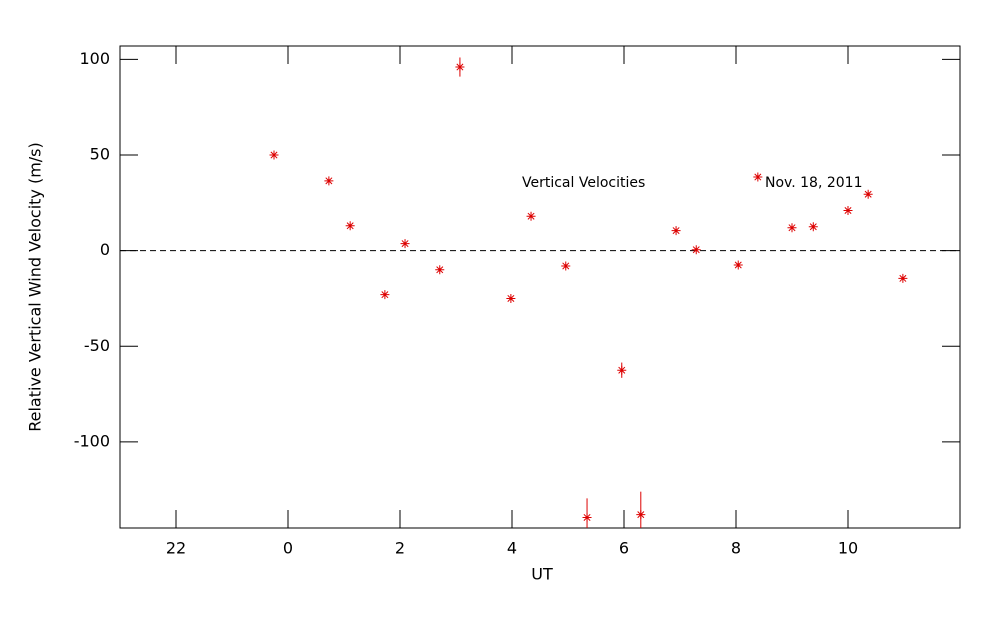  Describe the element at coordinates (848, 548) in the screenshot. I see `x-tick-label: 10` at that location.